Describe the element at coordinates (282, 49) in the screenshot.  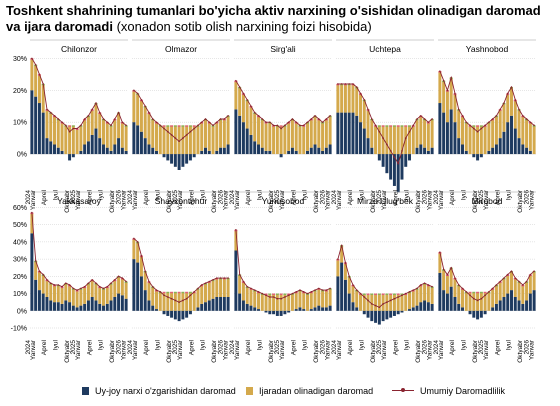
I see `panel-title: Sirg'ali` at that location.